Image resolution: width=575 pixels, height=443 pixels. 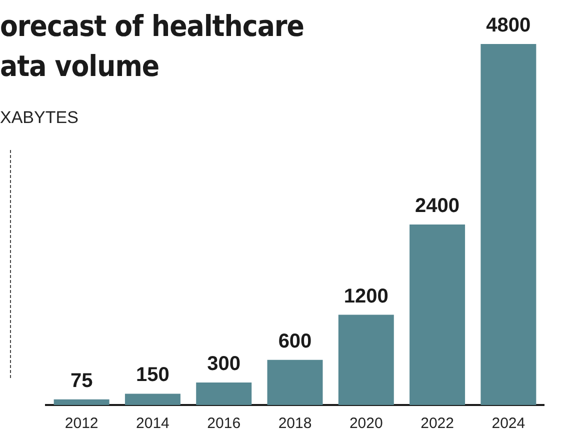 What do you see at coordinates (509, 423) in the screenshot?
I see `x-tick-label: 2024` at bounding box center [509, 423].